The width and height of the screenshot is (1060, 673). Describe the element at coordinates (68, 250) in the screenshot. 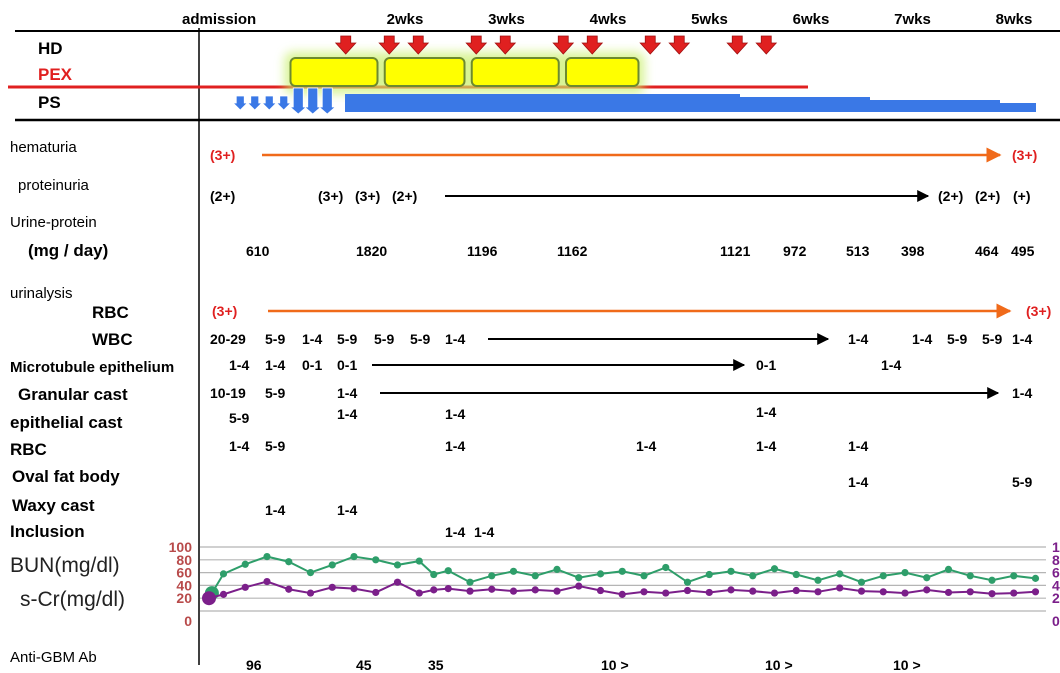

I see `urine-protein-unit: (mg / day)` at that location.